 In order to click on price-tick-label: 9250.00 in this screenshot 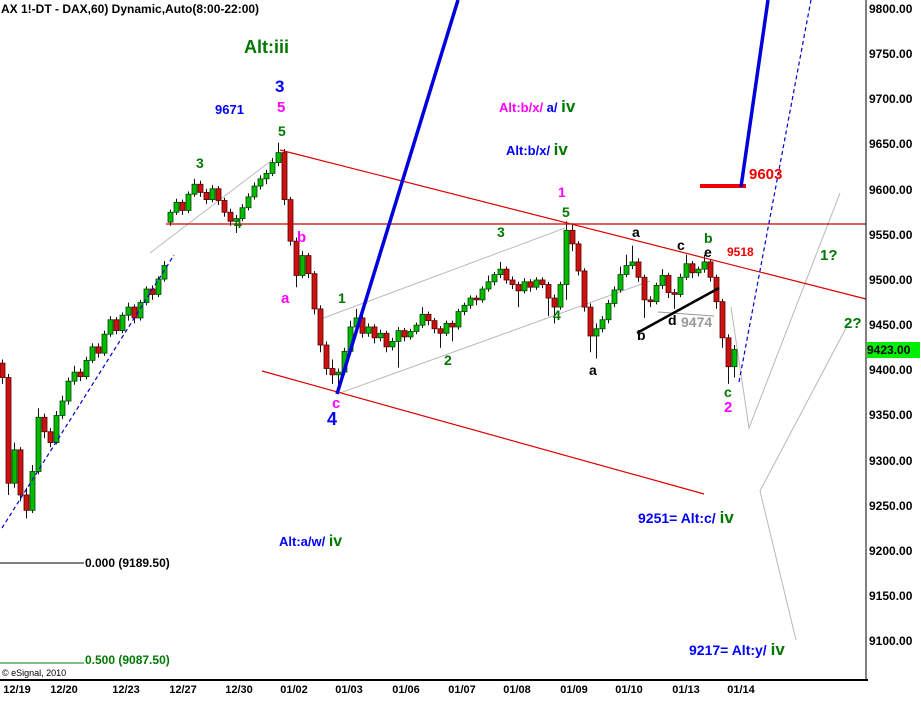, I will do `click(891, 505)`.